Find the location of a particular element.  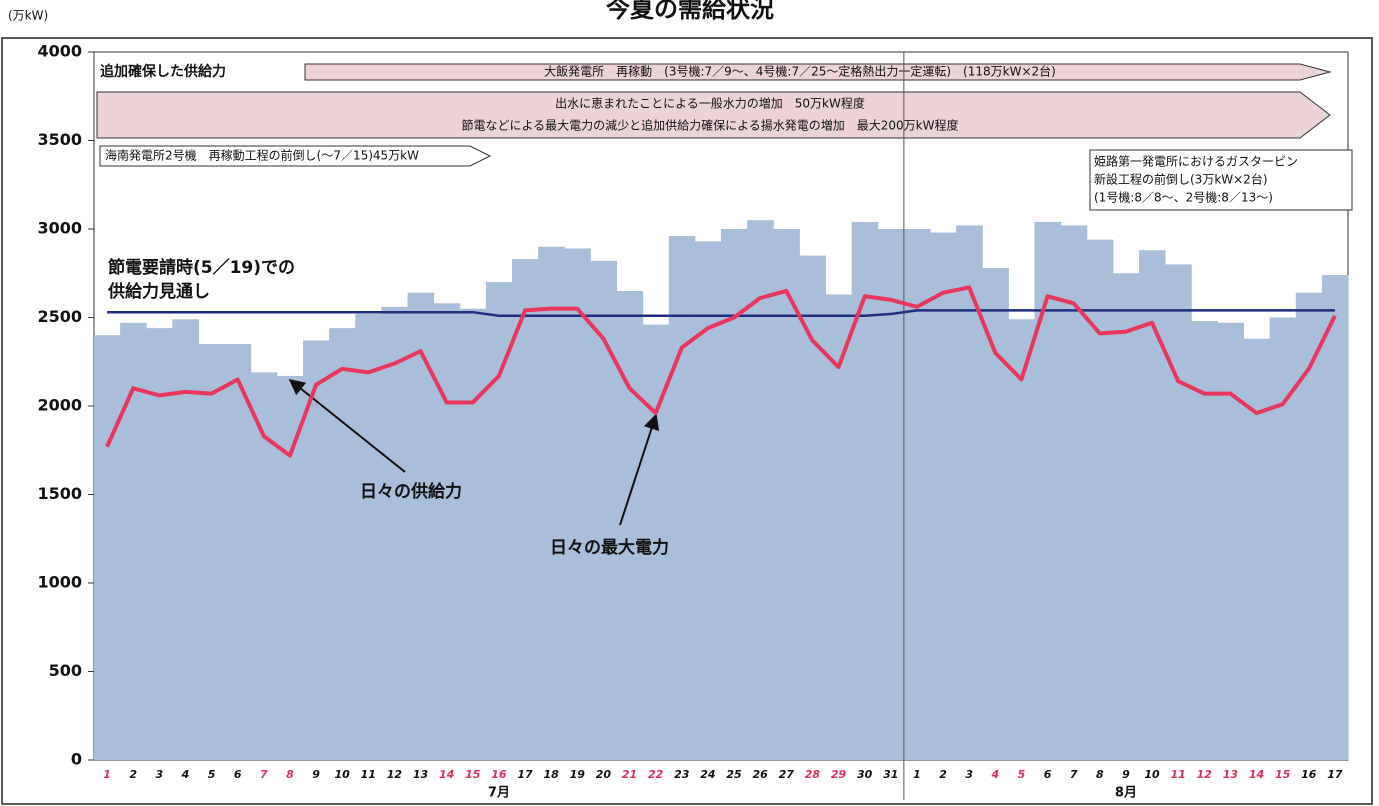

x-tick-label: 18 is located at coordinates (552, 774).